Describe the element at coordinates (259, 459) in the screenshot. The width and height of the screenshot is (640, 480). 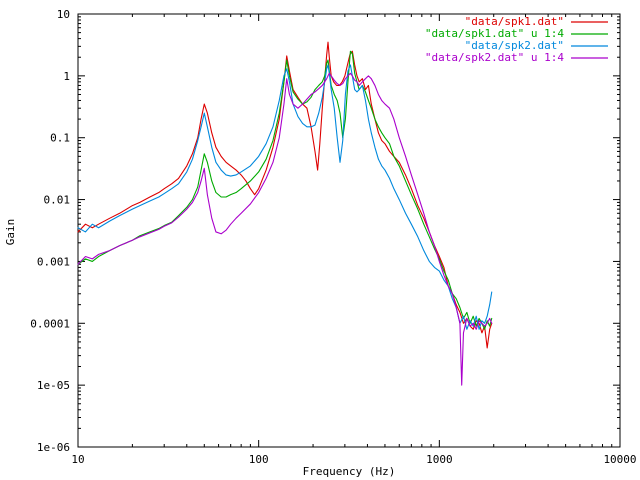
I see `x-tick-label: 100` at that location.